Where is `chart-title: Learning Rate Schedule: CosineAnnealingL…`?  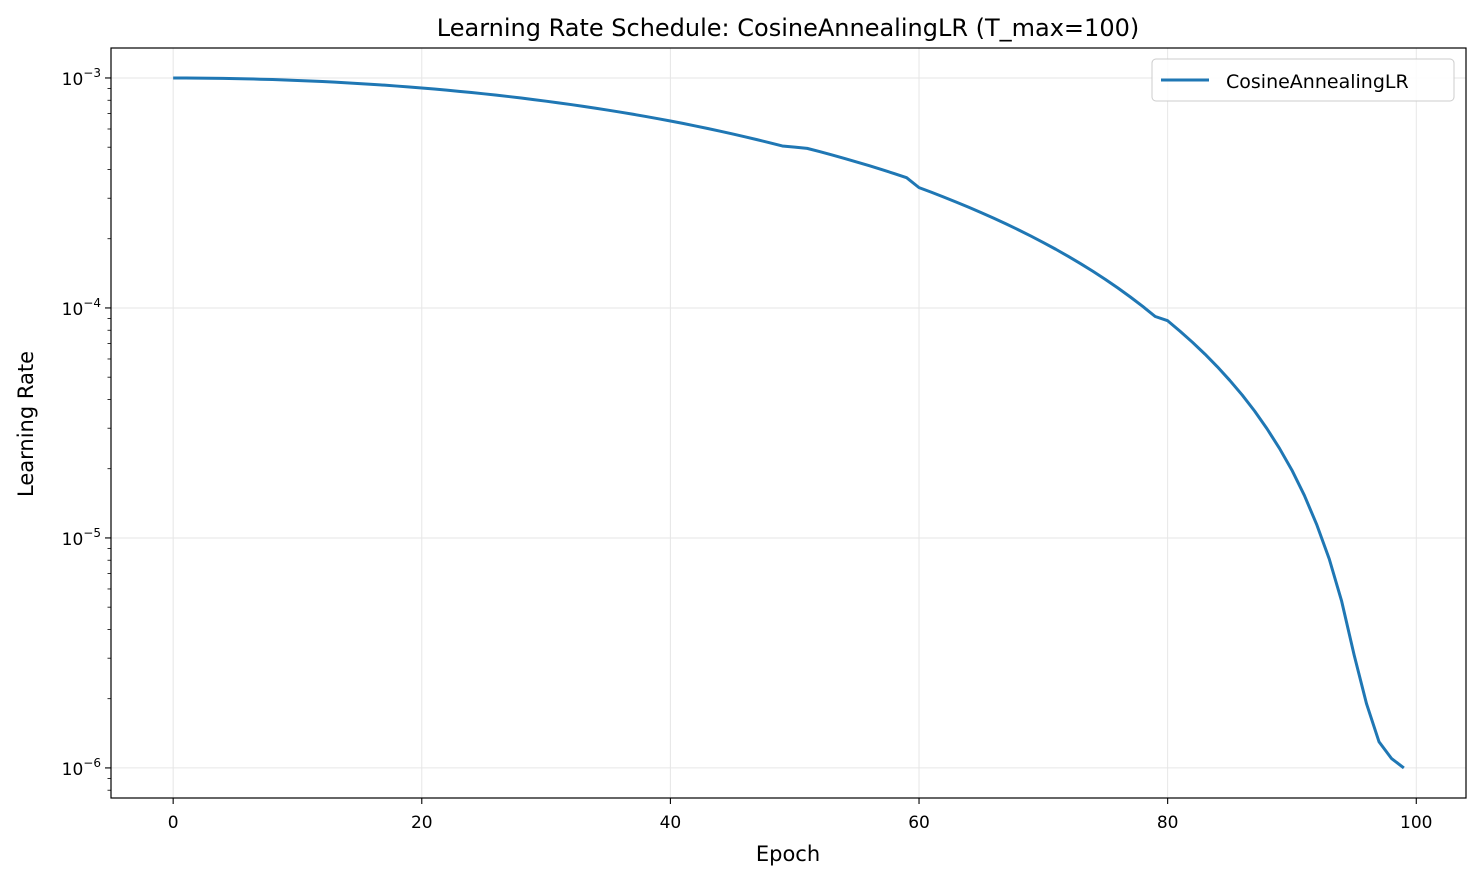
chart-title: Learning Rate Schedule: CosineAnnealingL… is located at coordinates (788, 28).